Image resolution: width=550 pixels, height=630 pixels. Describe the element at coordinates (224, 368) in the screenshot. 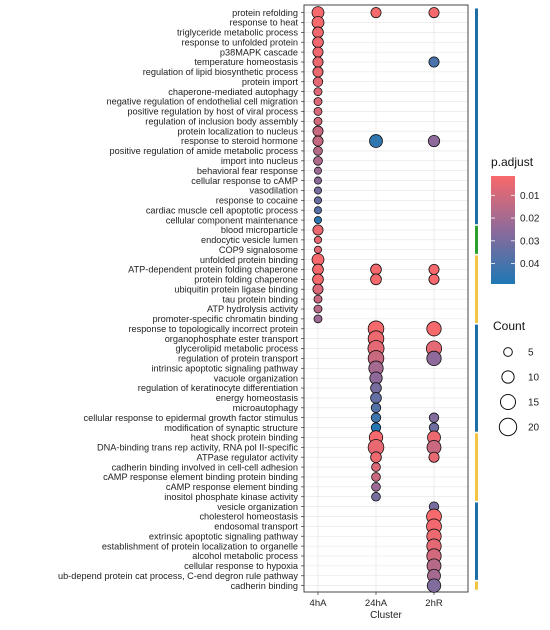

I see `term-label: intrinsic apoptotic signaling pathway` at that location.